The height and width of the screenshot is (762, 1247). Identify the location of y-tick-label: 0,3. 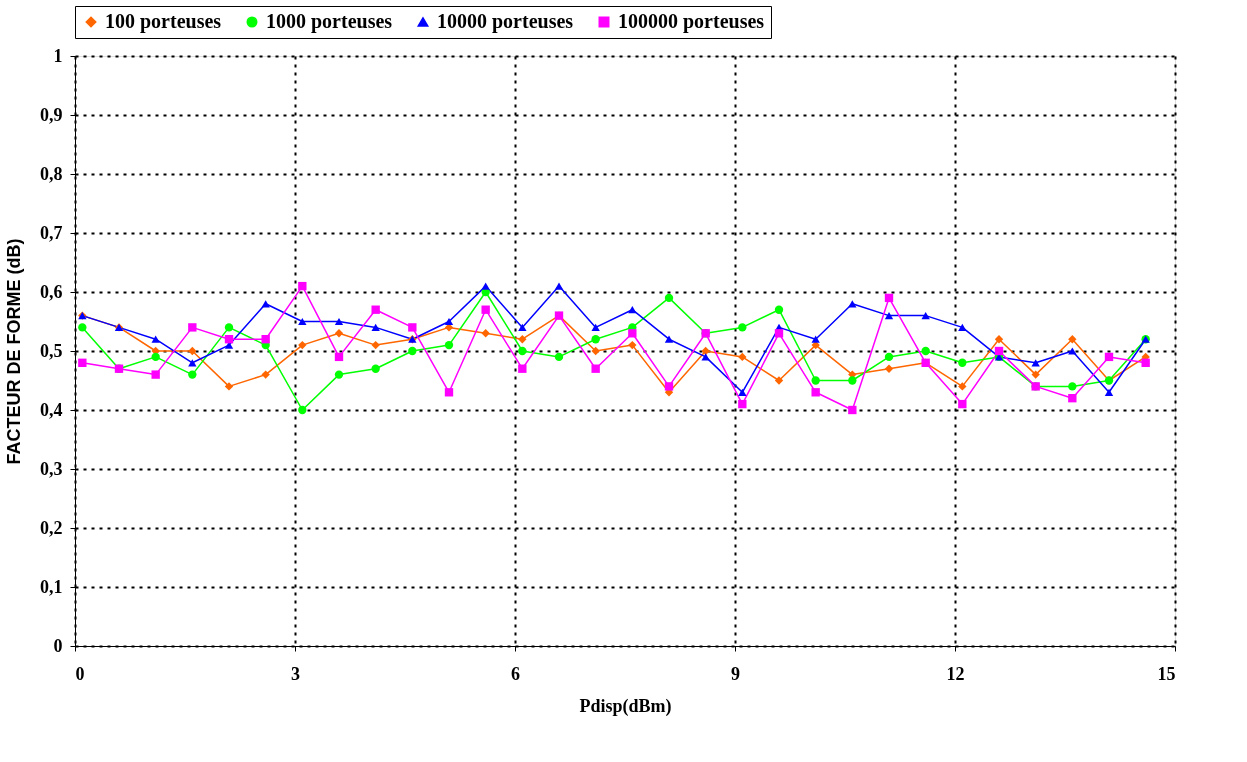
(51, 468).